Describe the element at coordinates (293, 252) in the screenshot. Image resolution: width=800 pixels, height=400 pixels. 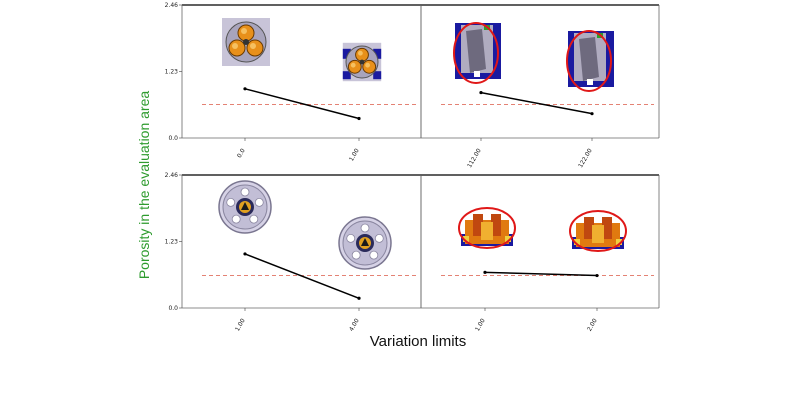
I see `chart-panel-bottom-left: 2.46 1.23 0.0 1.00 4.00` at that location.